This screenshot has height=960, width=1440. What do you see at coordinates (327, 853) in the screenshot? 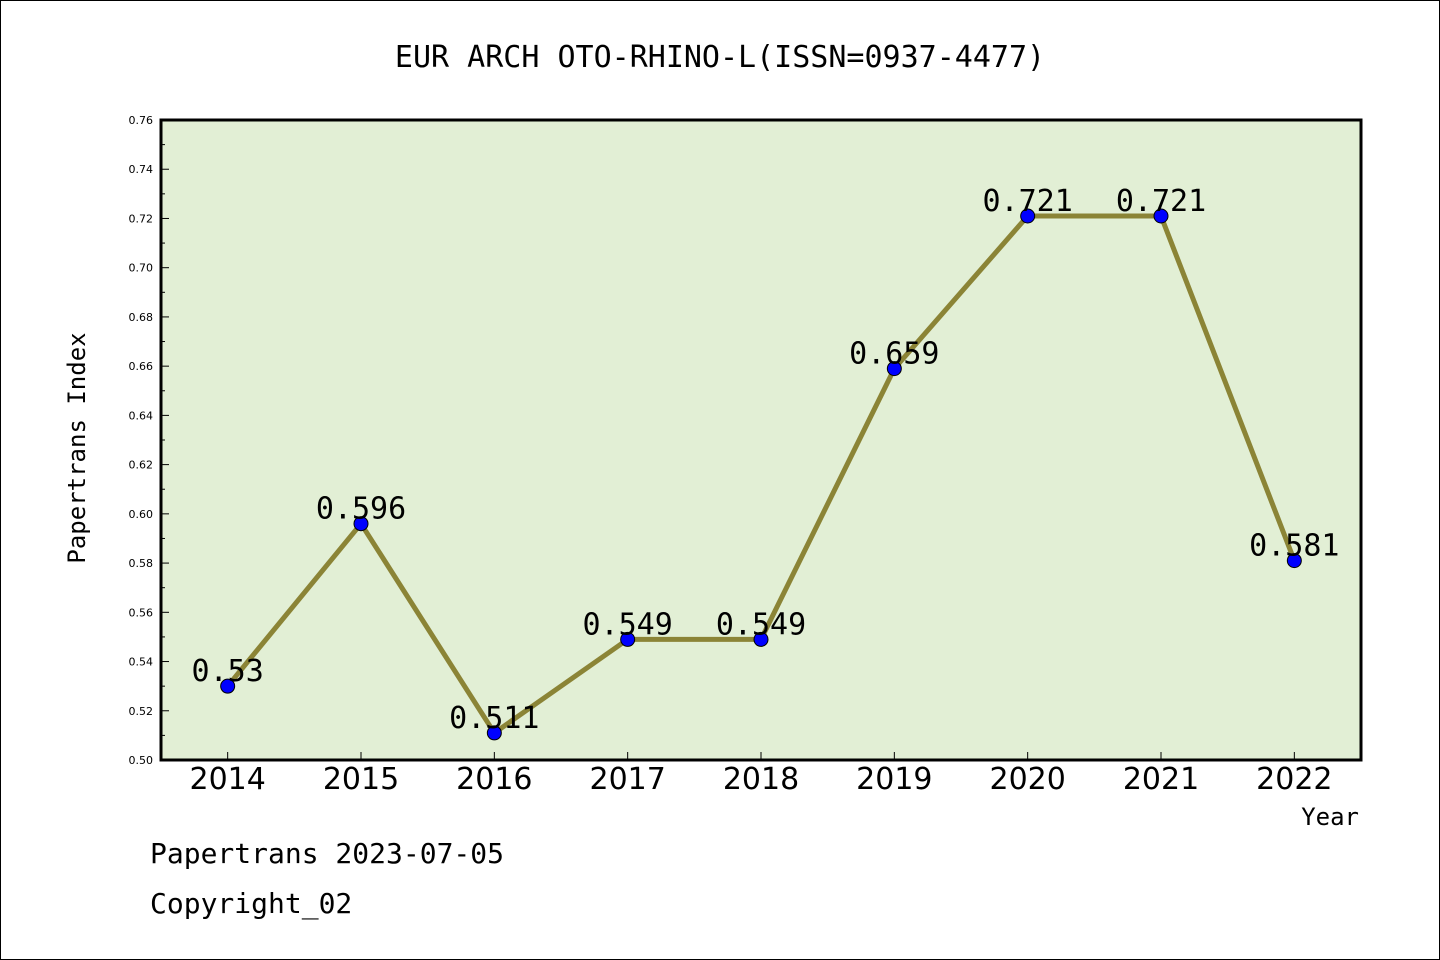
I see `footer-date: Papertrans 2023-07-05` at bounding box center [327, 853].